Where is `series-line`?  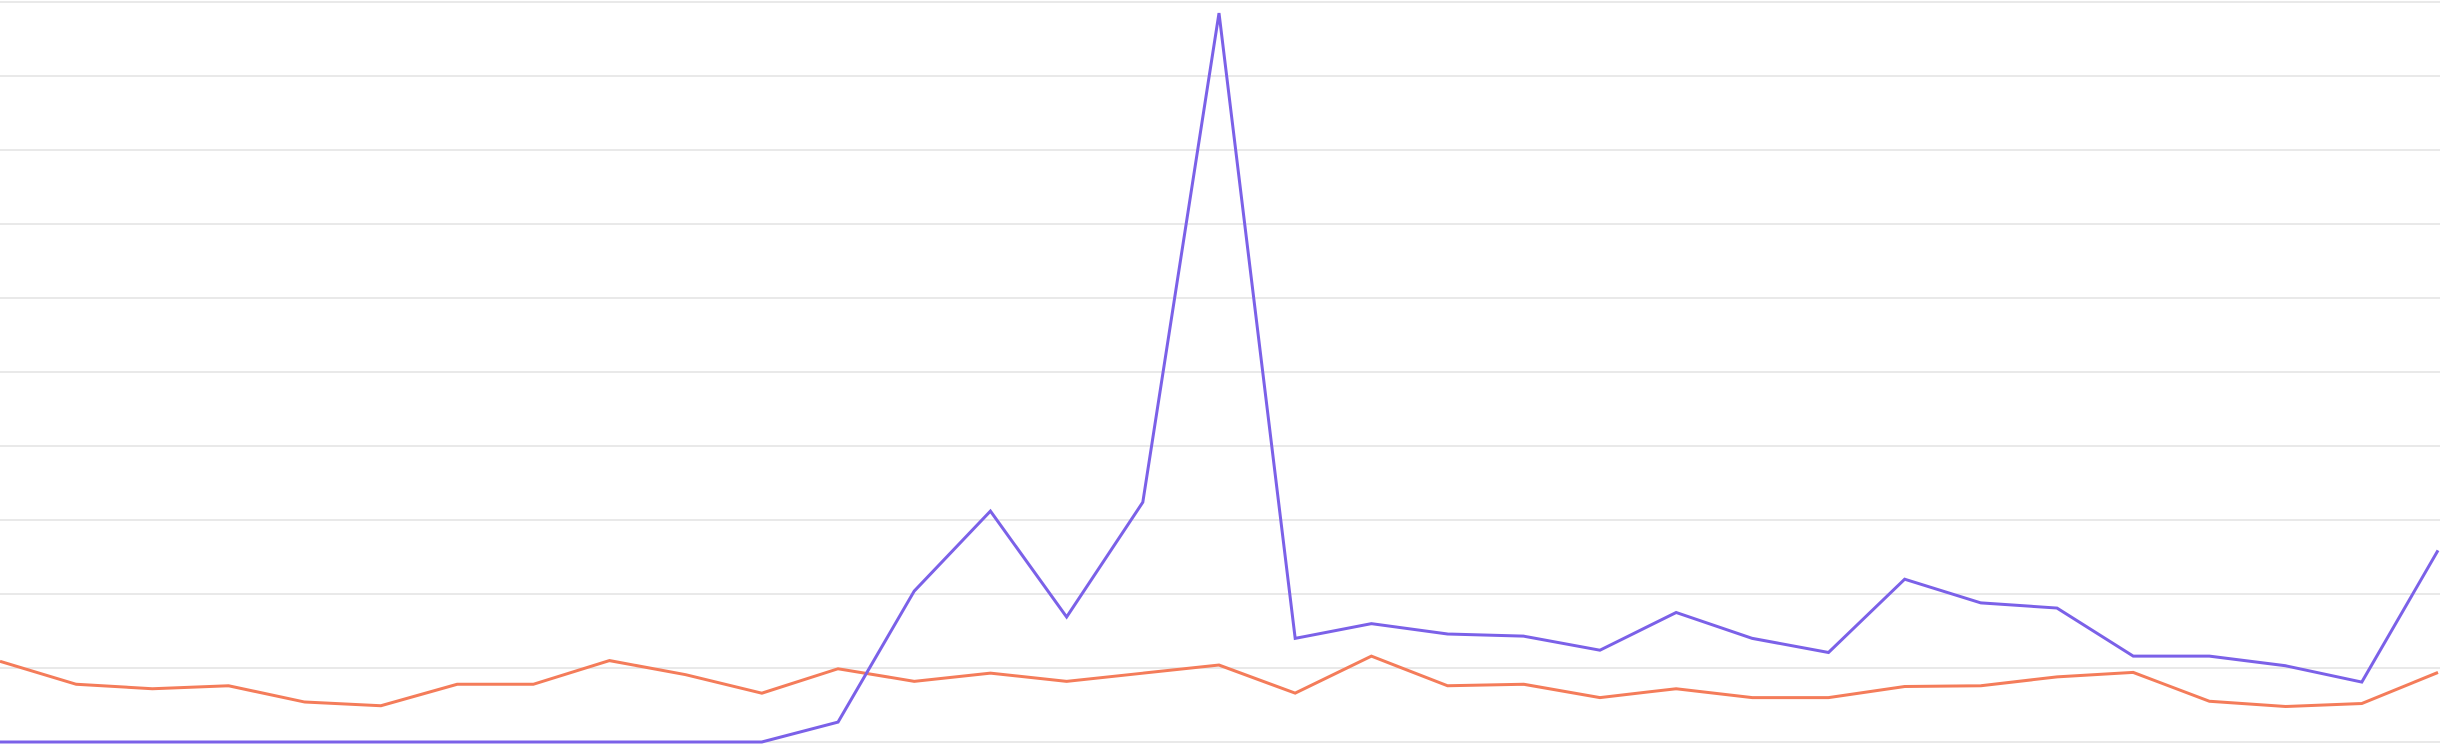 series-line is located at coordinates (1219, 681).